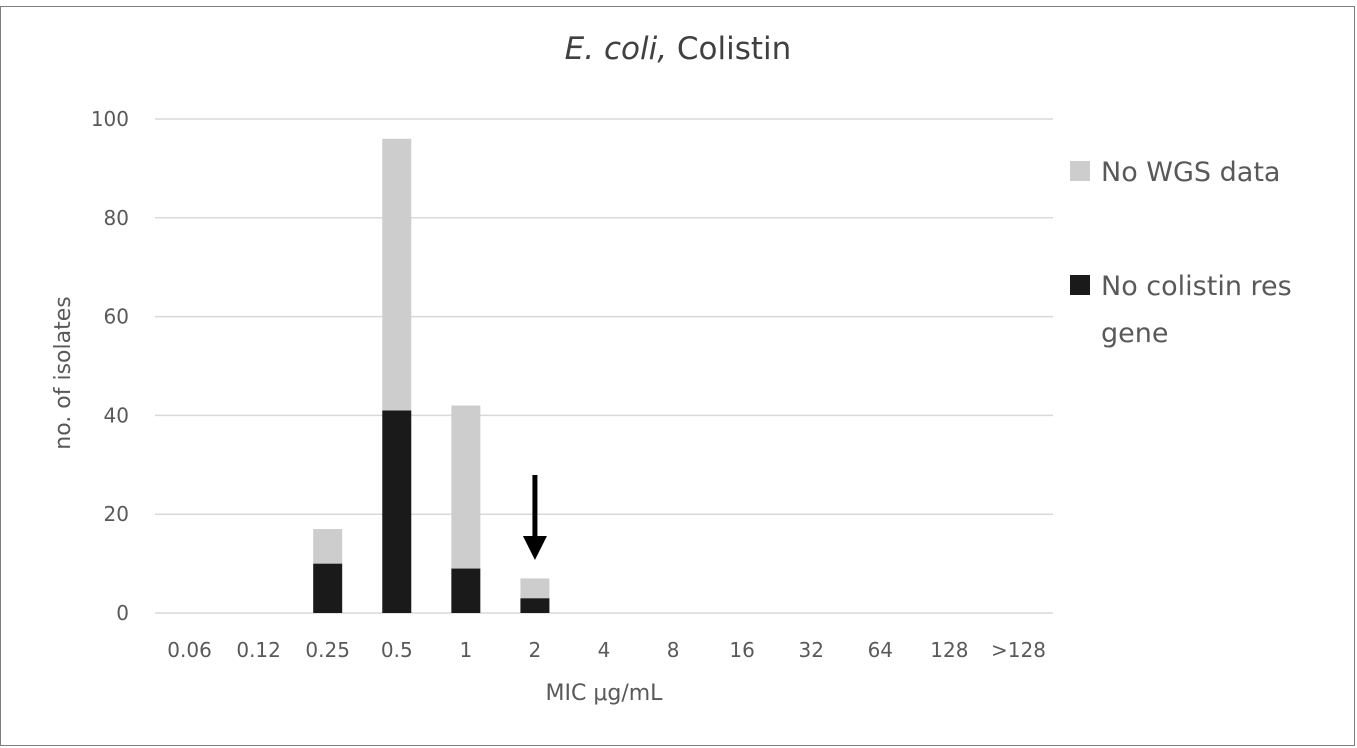 The width and height of the screenshot is (1357, 748). What do you see at coordinates (327, 650) in the screenshot?
I see `x-tick-label: 0.25` at bounding box center [327, 650].